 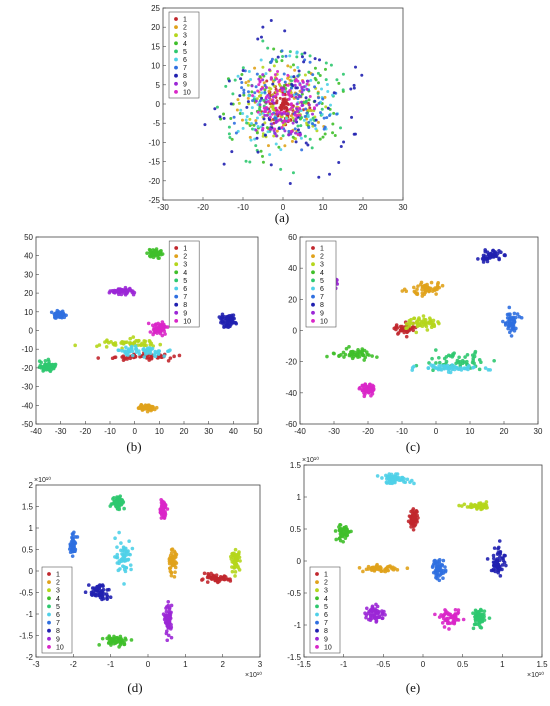 I want to click on y-tick-label: 0, so click(x=31, y=331).